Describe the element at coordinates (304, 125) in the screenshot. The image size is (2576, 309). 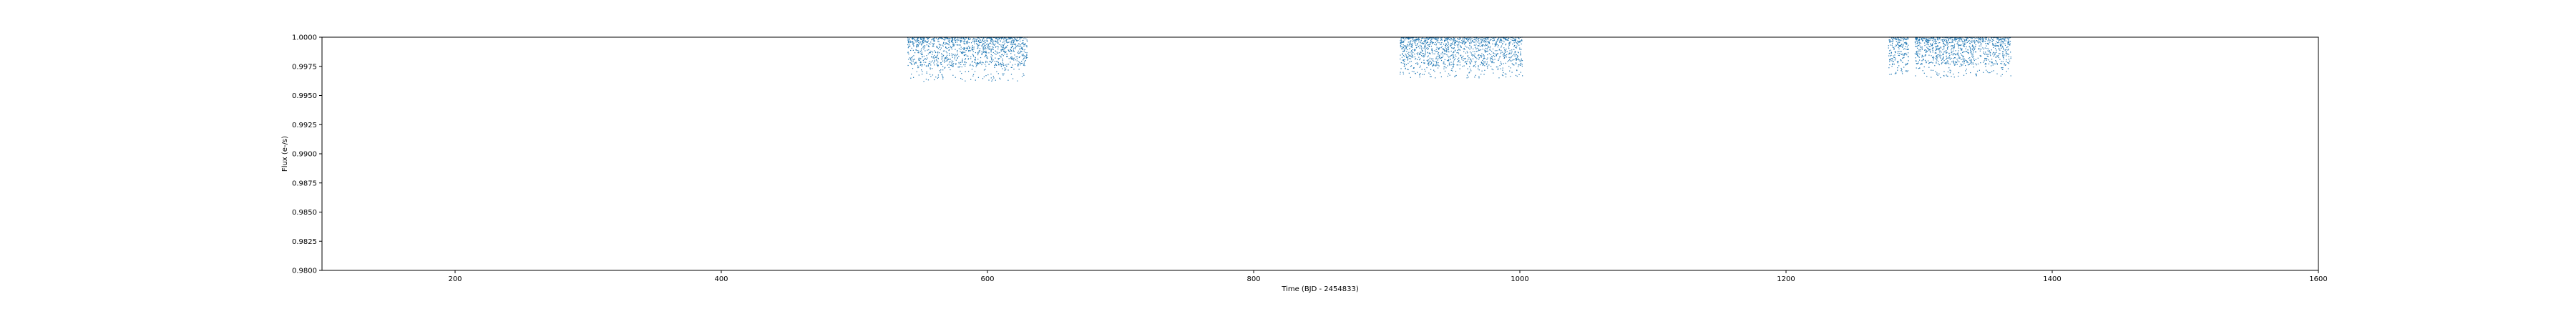
I see `y-tick-label: 0.9925` at that location.